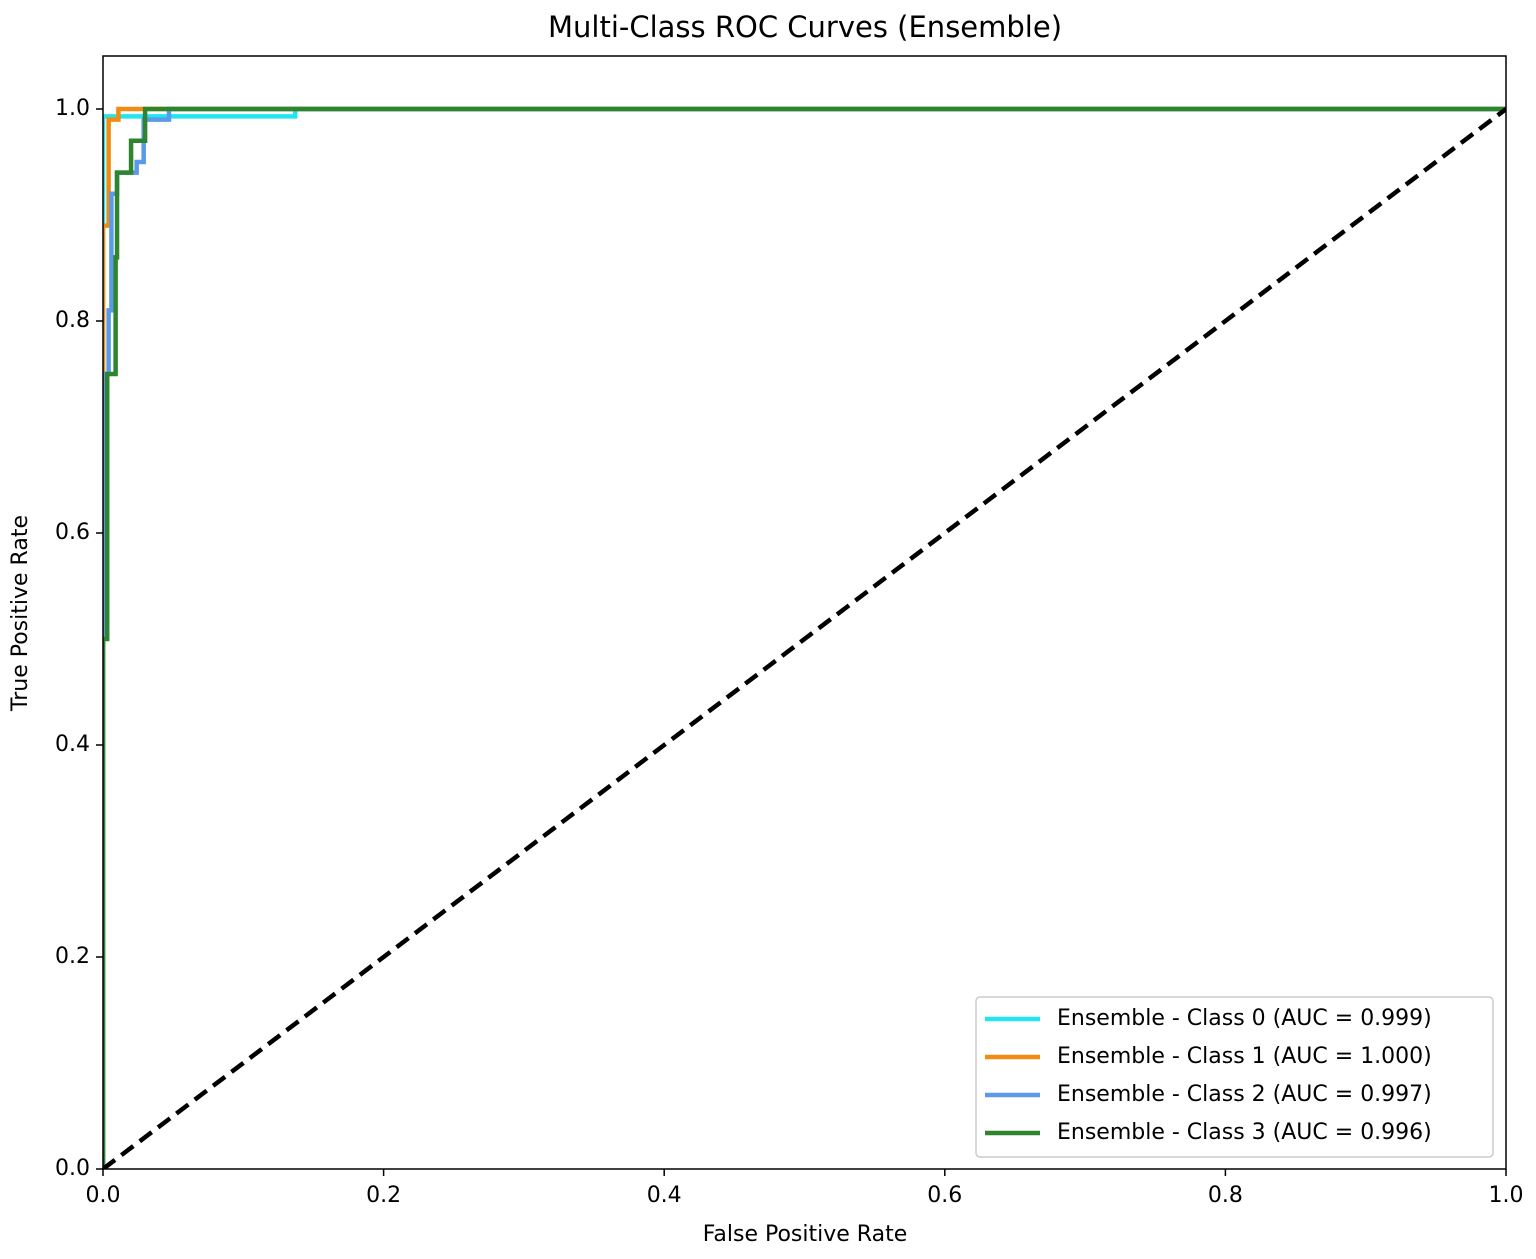  Describe the element at coordinates (1225, 1195) in the screenshot. I see `x-tick-label: 0.8` at that location.